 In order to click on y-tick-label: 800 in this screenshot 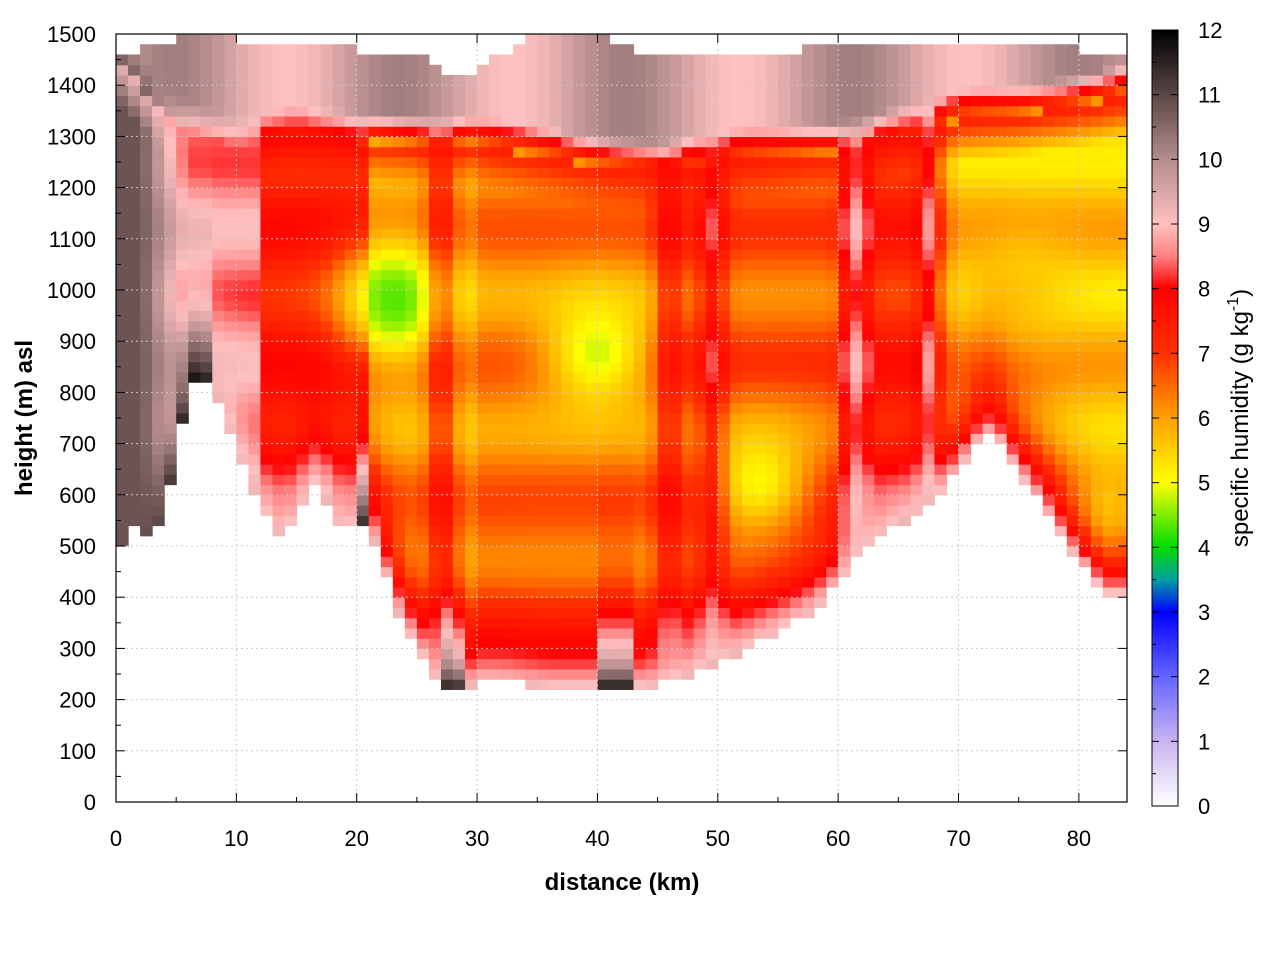, I will do `click(77, 392)`.